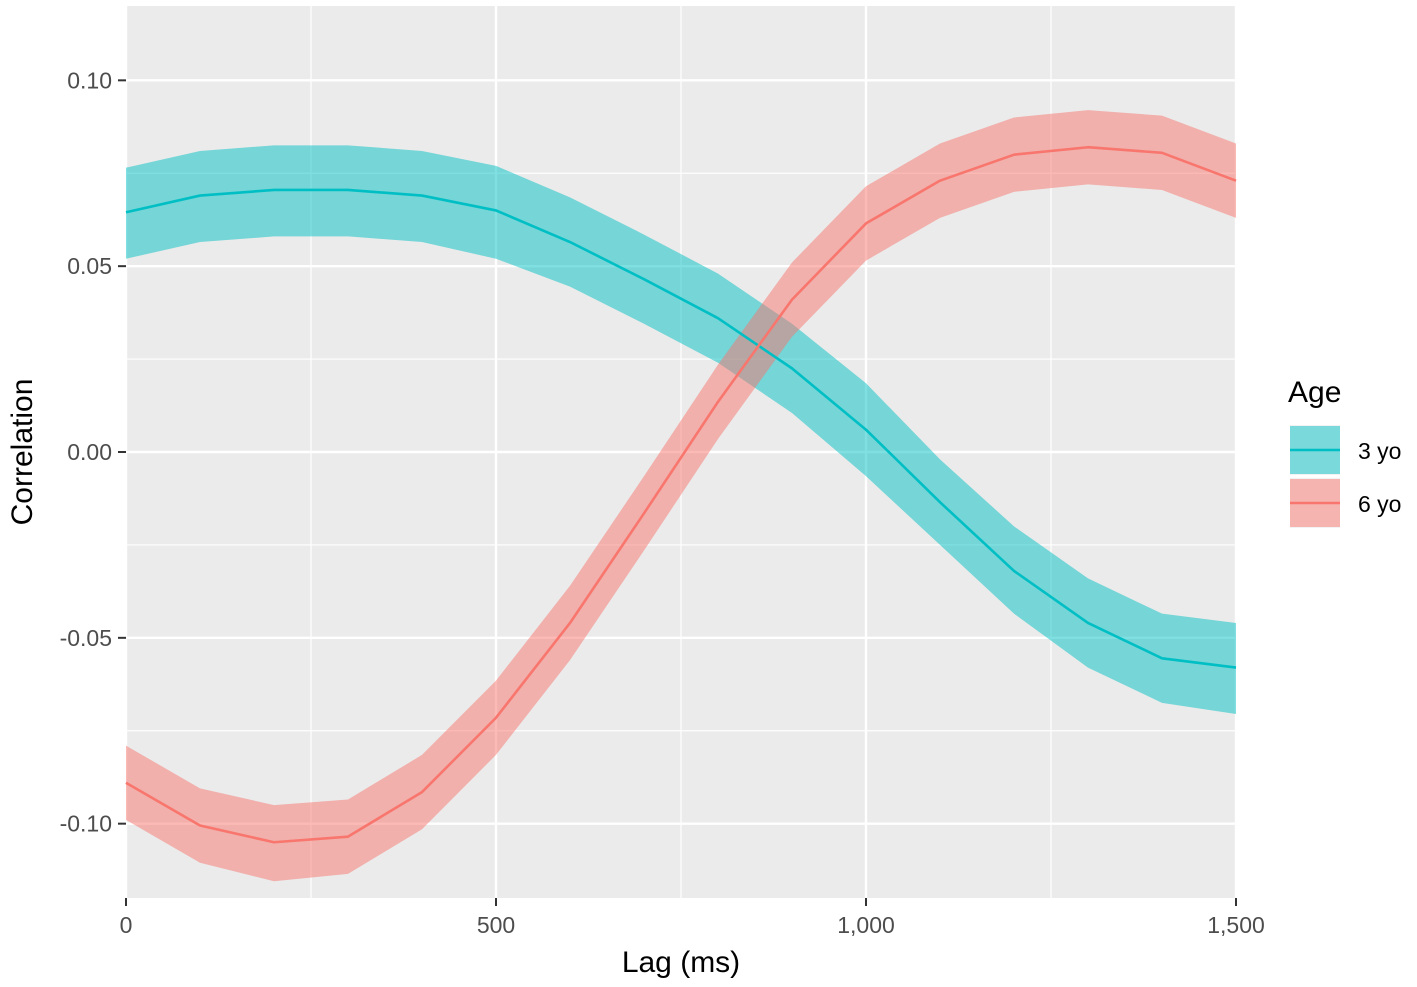 The height and width of the screenshot is (987, 1417). I want to click on x-tick-label: 1,500, so click(1236, 925).